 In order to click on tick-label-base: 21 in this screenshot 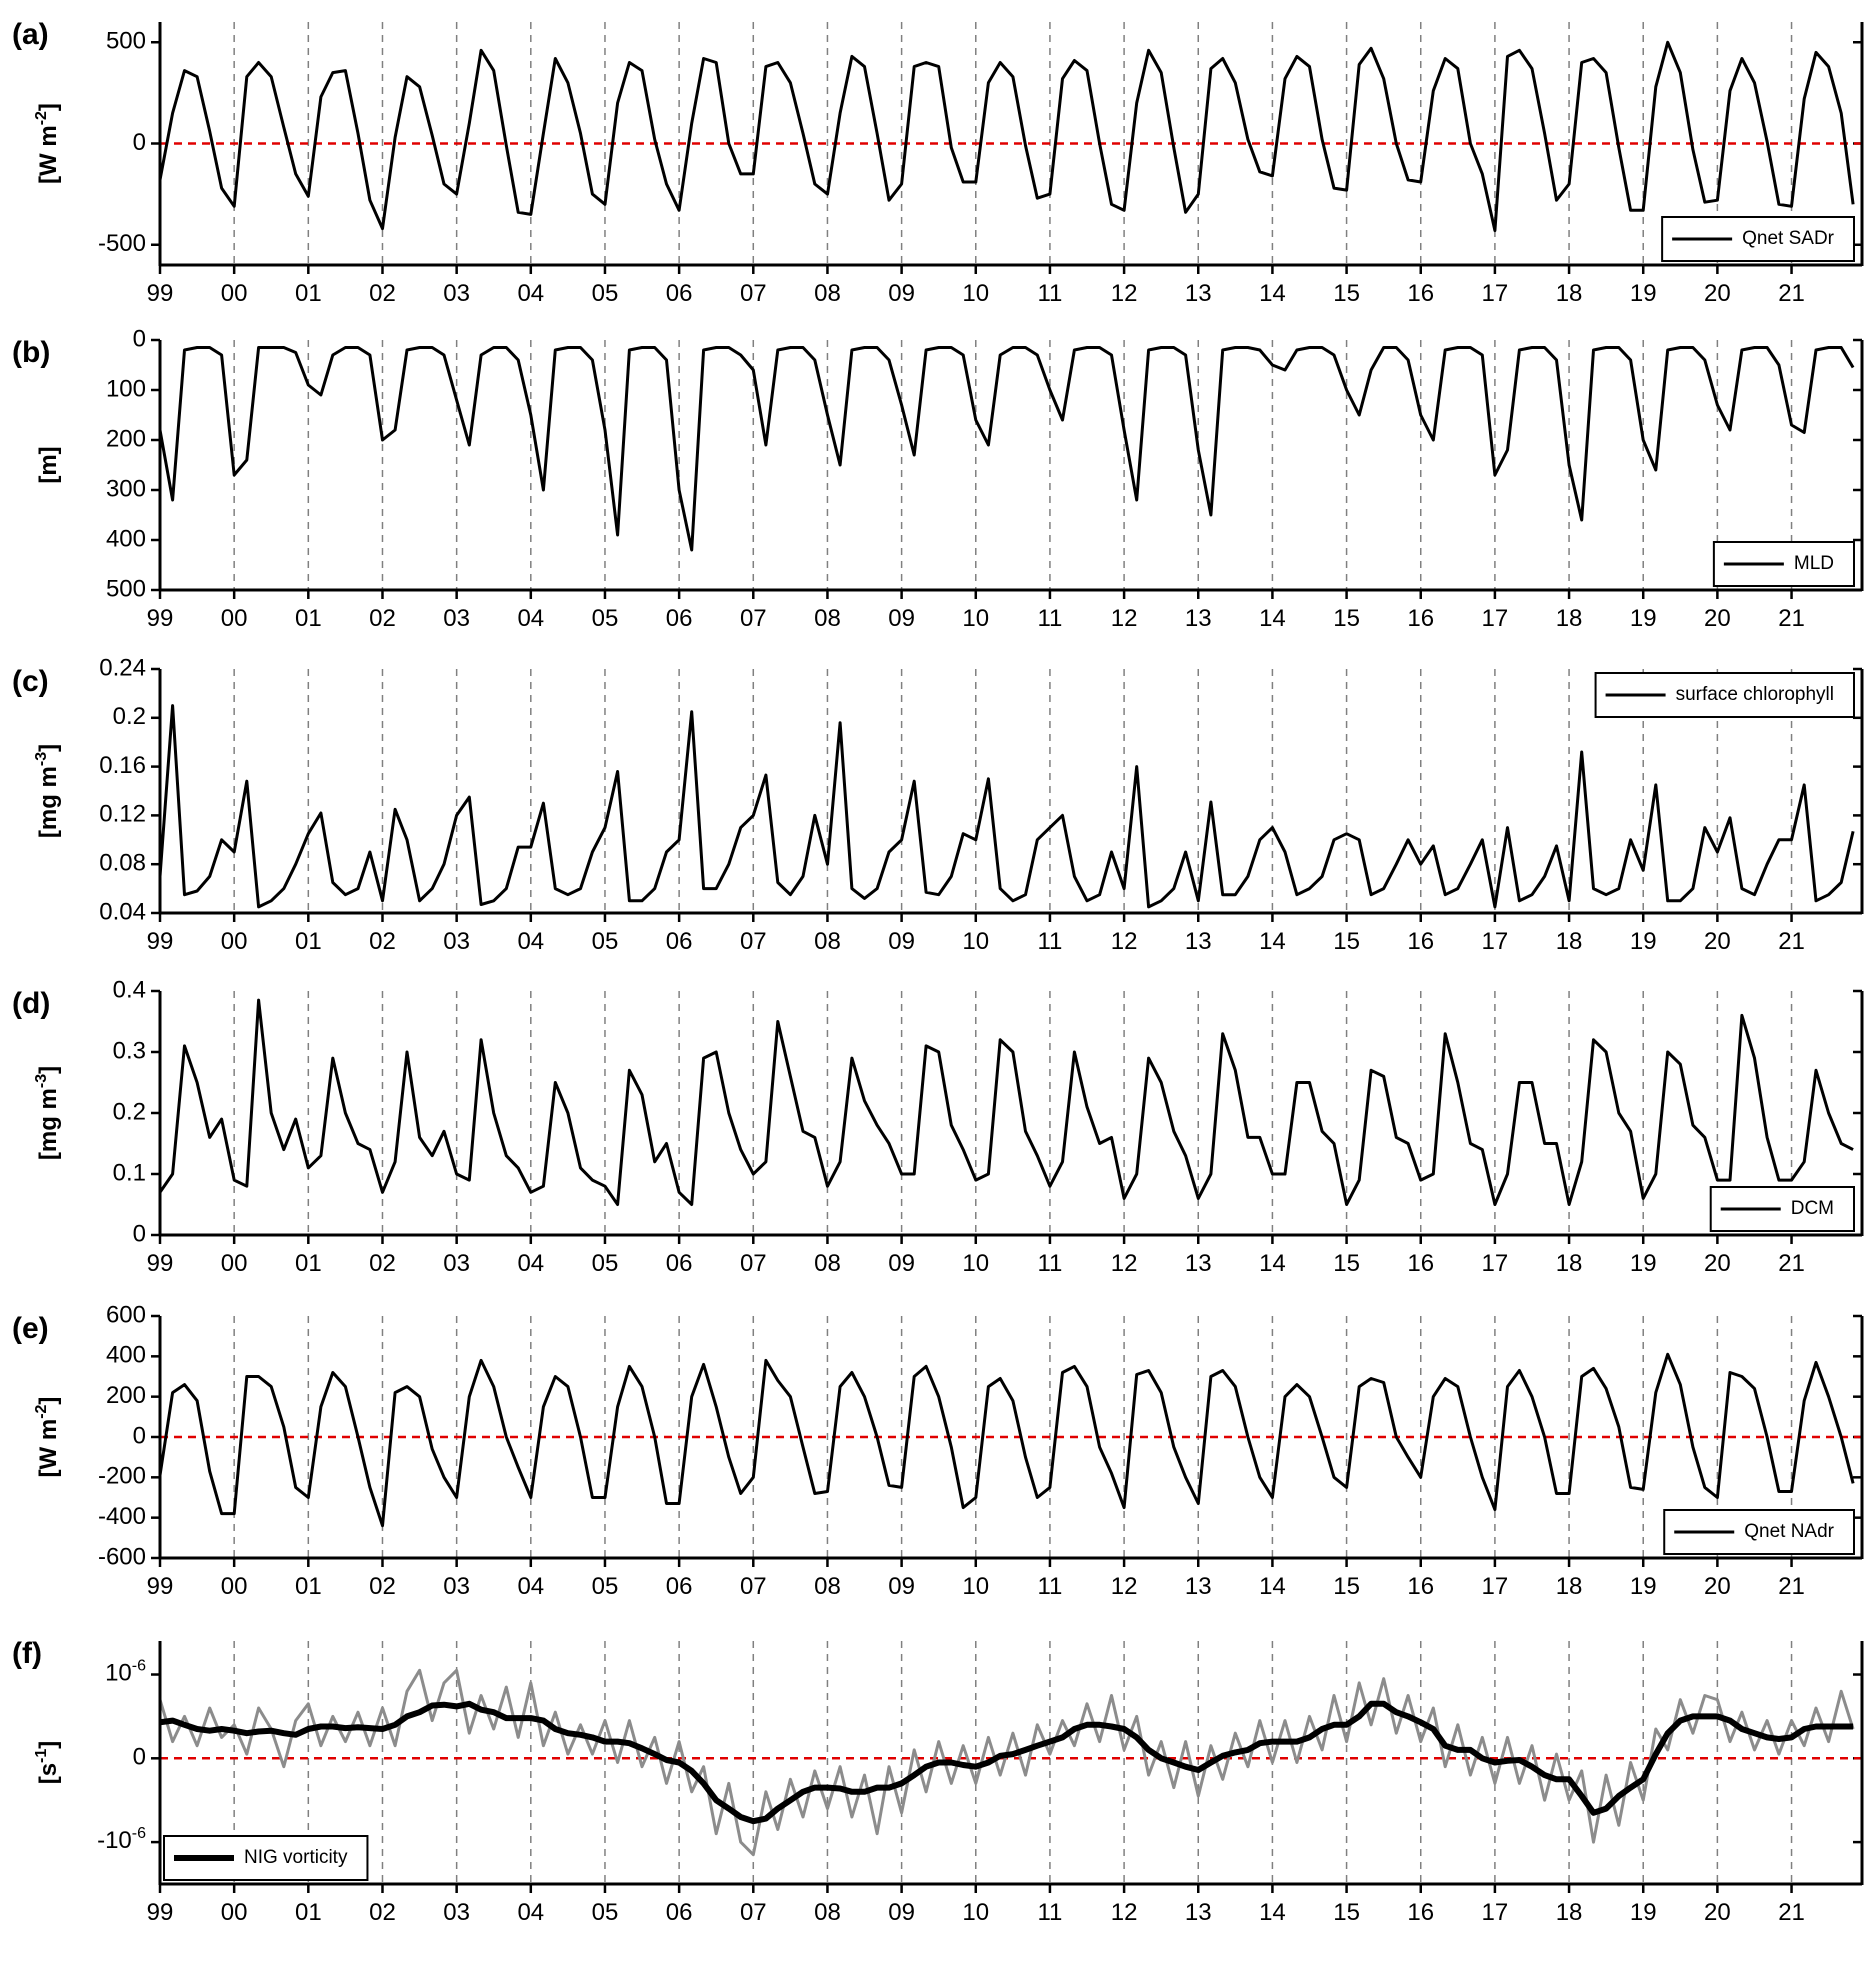, I will do `click(1791, 1912)`.